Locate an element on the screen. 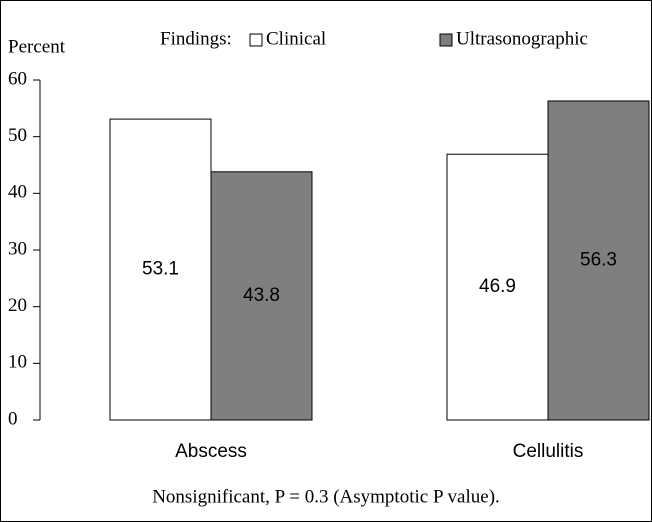 This screenshot has width=652, height=522. legend-label: Ultrasonographic is located at coordinates (522, 38).